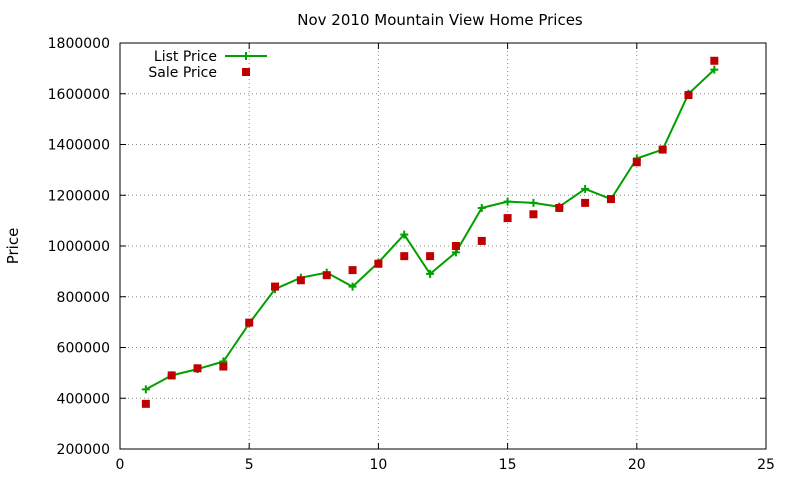 The width and height of the screenshot is (800, 480). I want to click on y-tick-label: 1000000, so click(79, 247).